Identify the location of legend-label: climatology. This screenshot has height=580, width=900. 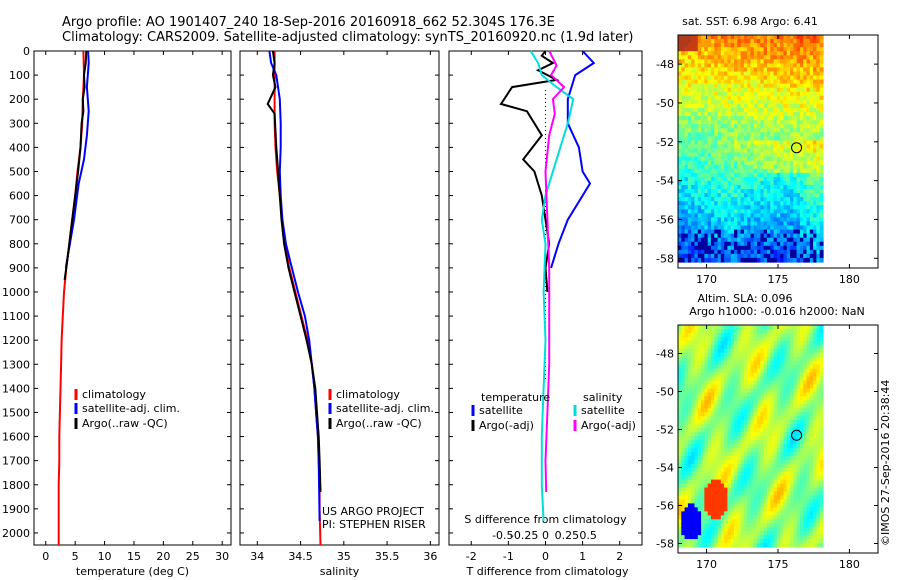
(368, 394).